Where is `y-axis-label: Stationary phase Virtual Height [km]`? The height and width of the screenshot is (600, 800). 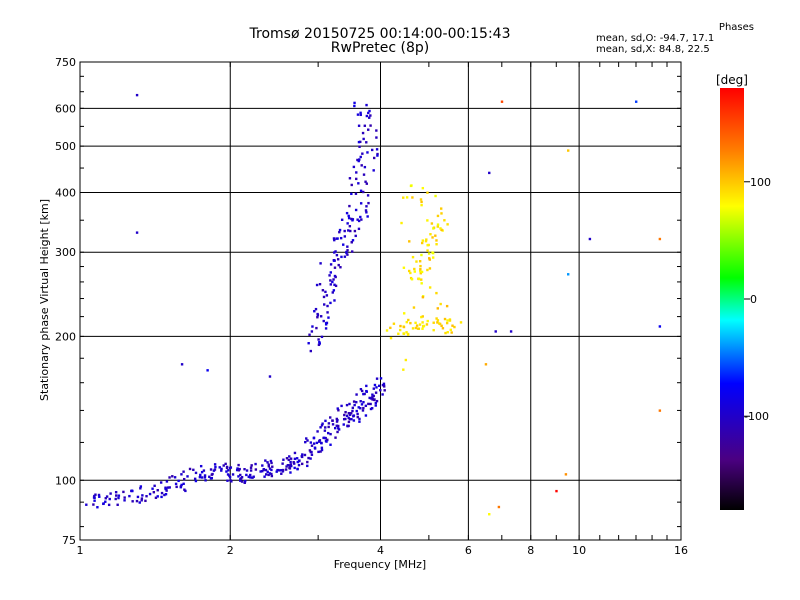
y-axis-label: Stationary phase Virtual Height [km] is located at coordinates (44, 300).